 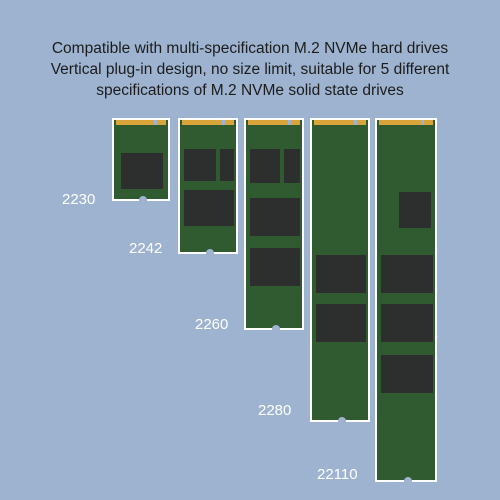 What do you see at coordinates (79, 199) in the screenshot?
I see `size-label-2230: 2230` at bounding box center [79, 199].